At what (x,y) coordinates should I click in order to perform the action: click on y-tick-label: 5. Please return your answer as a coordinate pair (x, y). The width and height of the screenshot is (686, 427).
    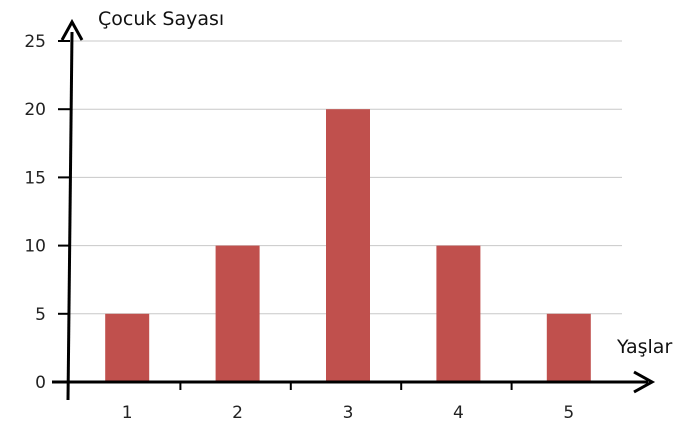
    Looking at the image, I should click on (40, 315).